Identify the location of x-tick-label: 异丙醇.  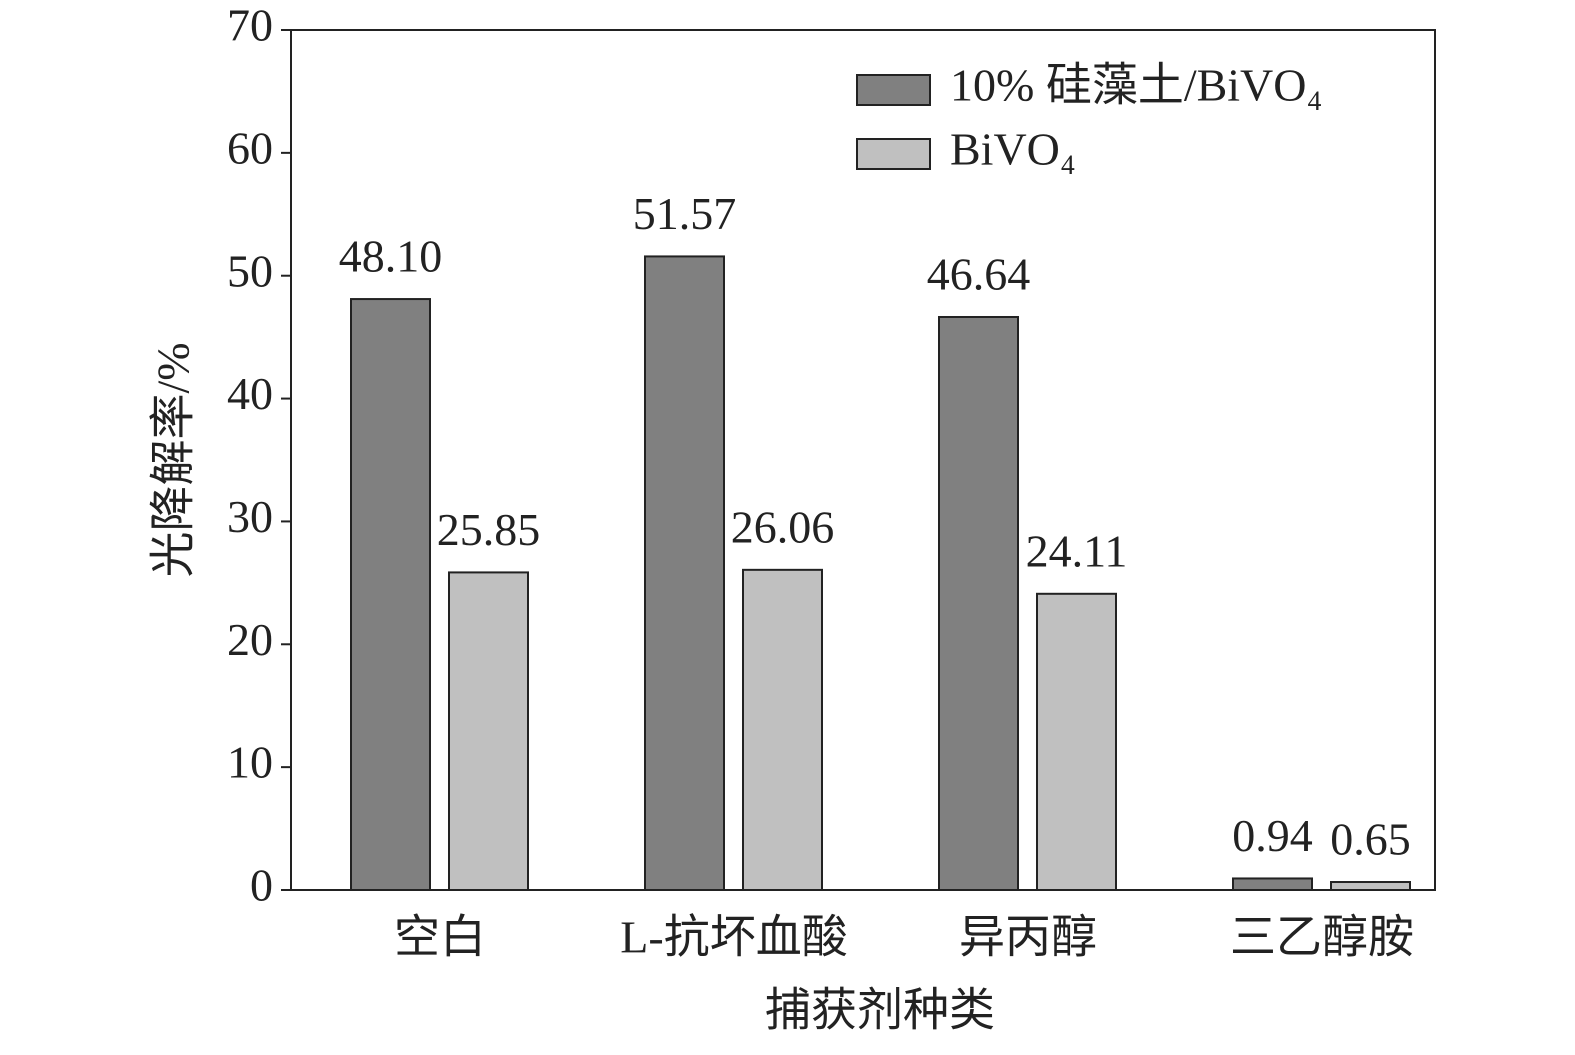
(1028, 937).